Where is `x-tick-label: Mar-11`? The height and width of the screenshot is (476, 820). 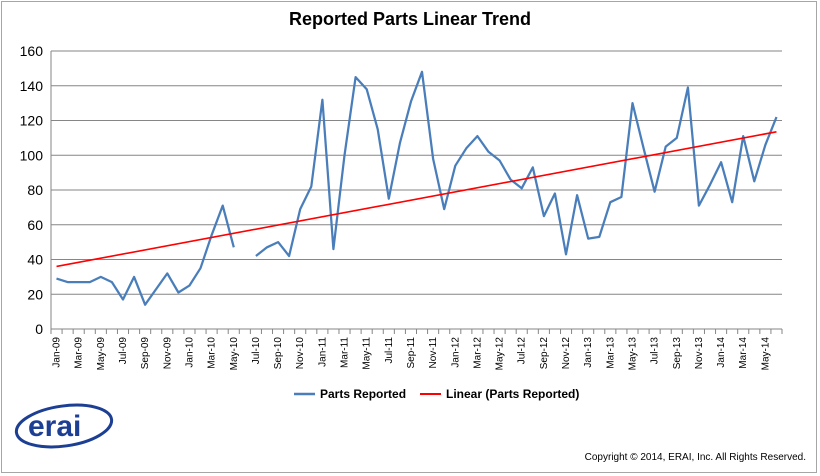
x-tick-label: Mar-11 is located at coordinates (345, 352).